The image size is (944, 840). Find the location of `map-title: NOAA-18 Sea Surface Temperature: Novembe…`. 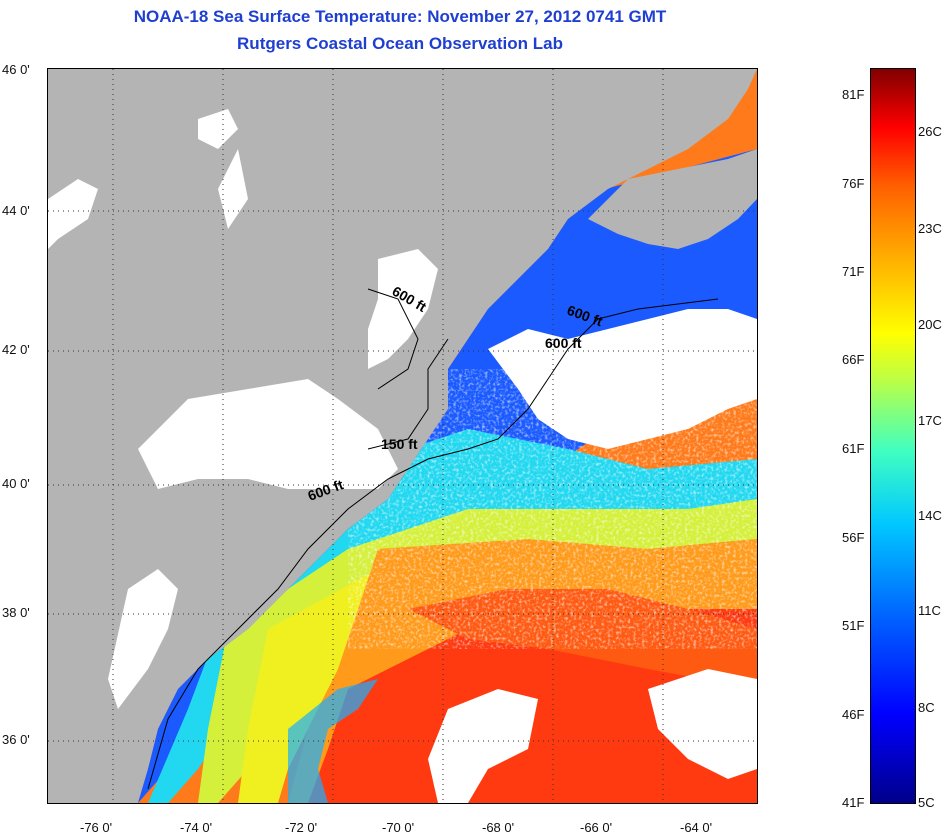

map-title: NOAA-18 Sea Surface Temperature: Novembe… is located at coordinates (400, 16).